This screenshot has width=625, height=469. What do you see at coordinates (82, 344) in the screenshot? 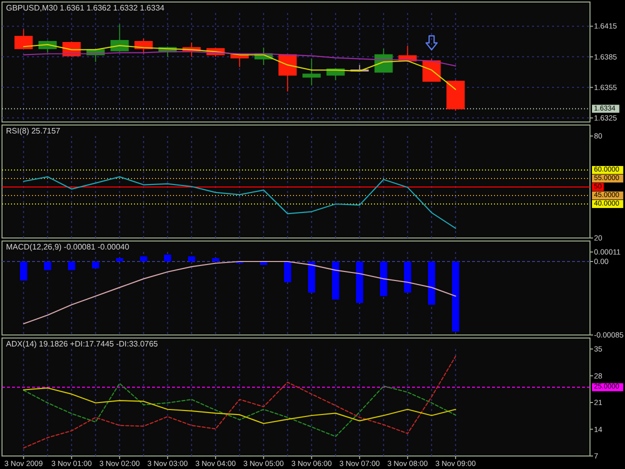
I see `chart-title: ADX(14) 19.1826 +DI:17.7445 -DI:33.0765` at bounding box center [82, 344].